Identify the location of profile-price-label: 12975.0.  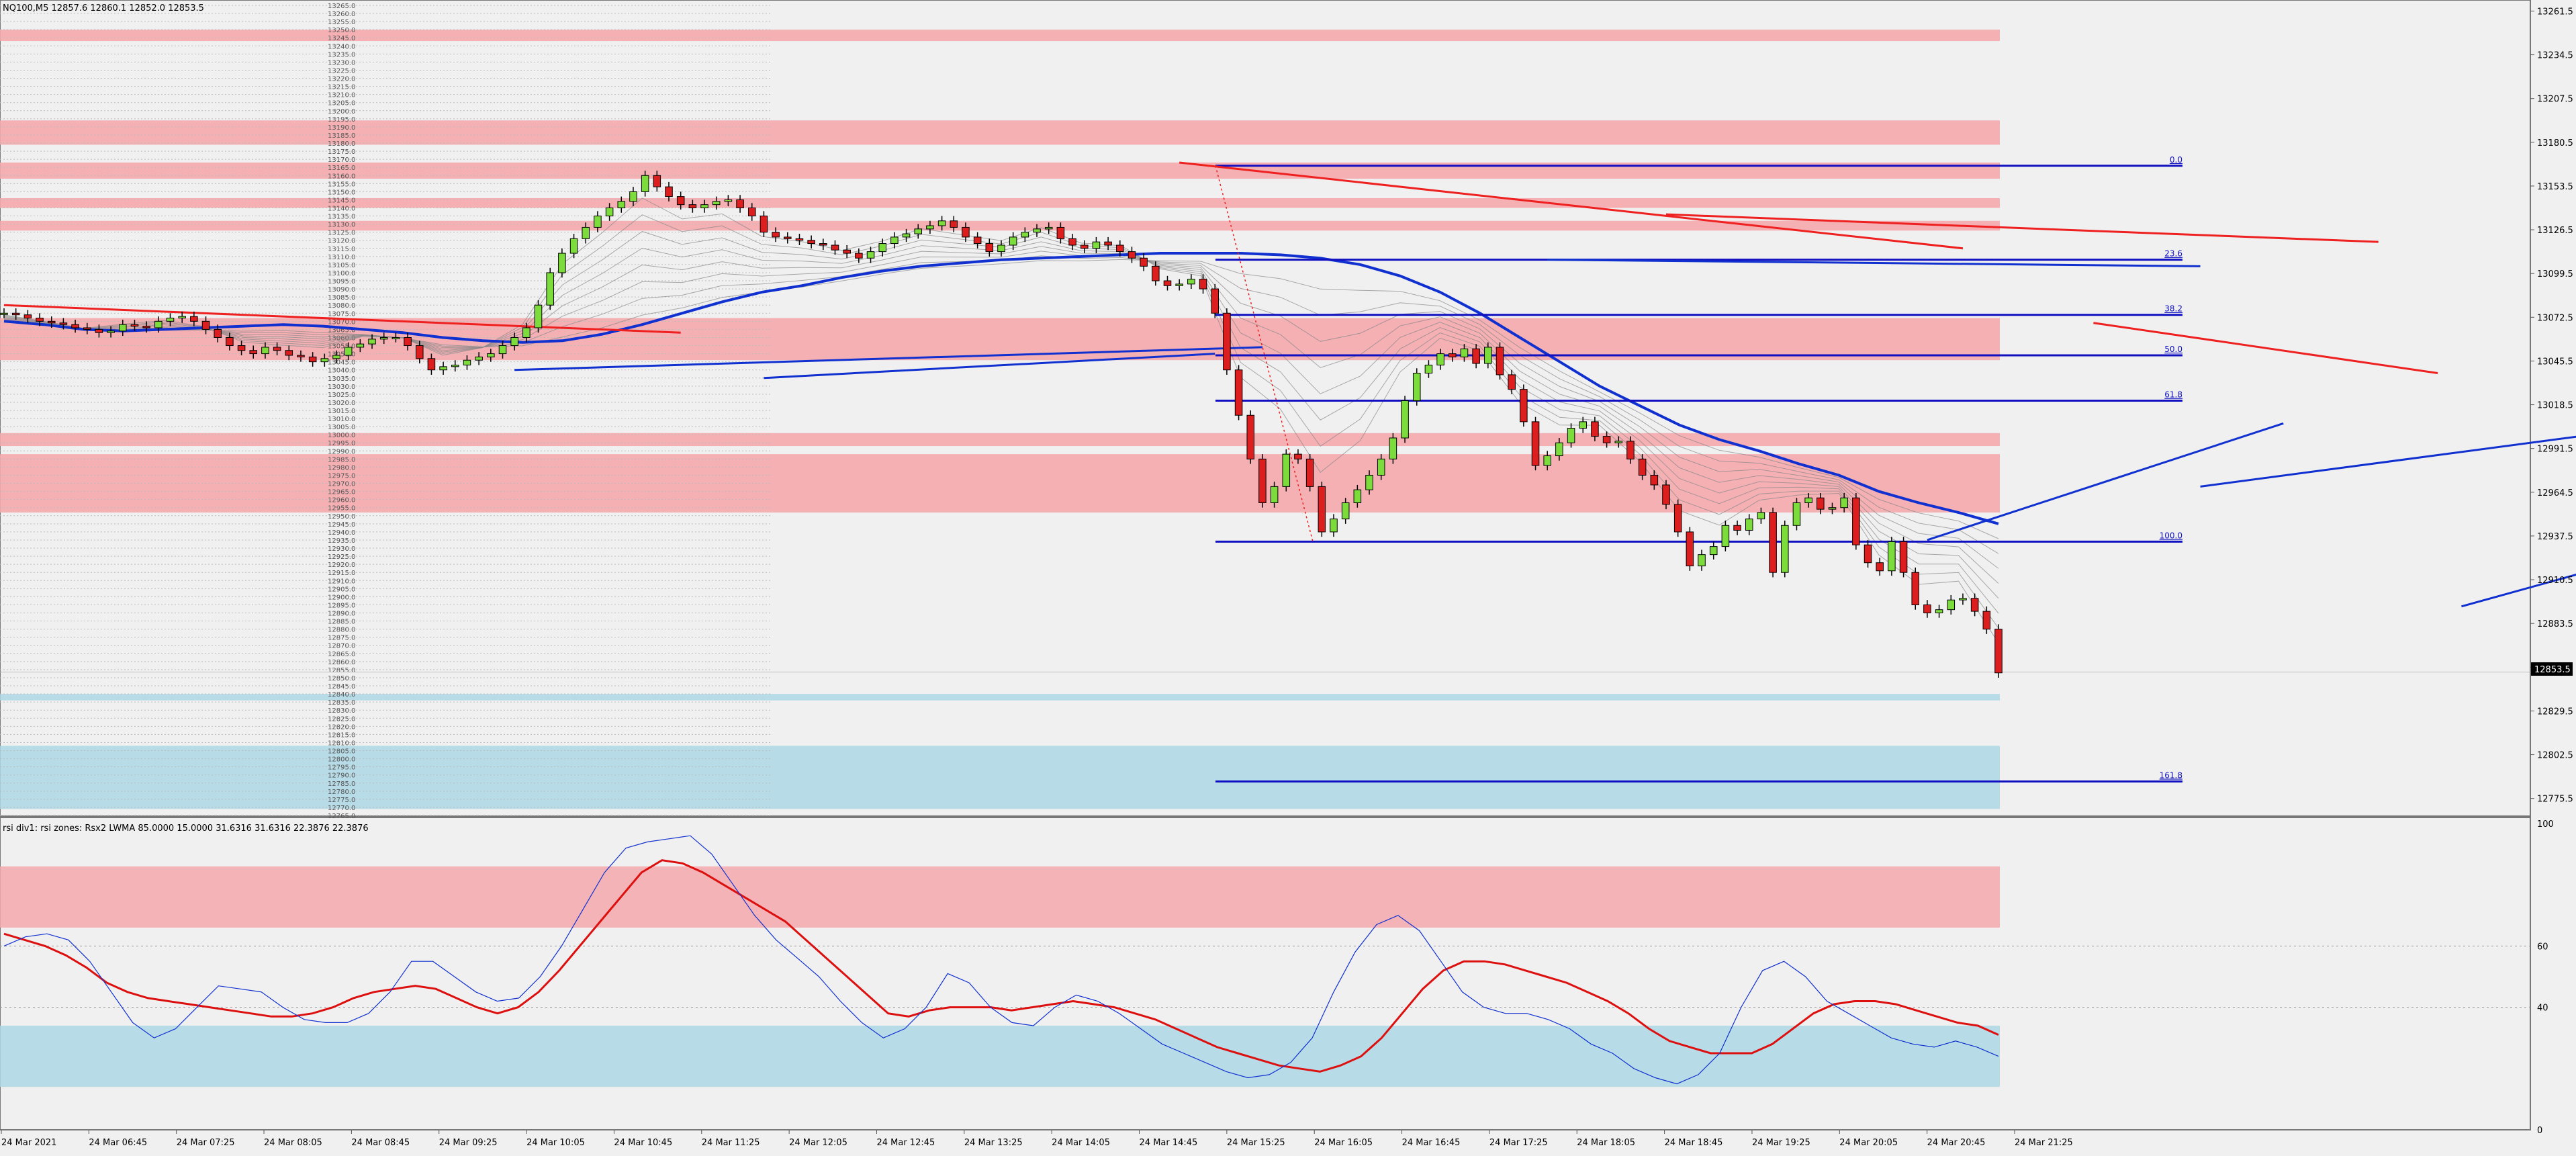
(341, 476).